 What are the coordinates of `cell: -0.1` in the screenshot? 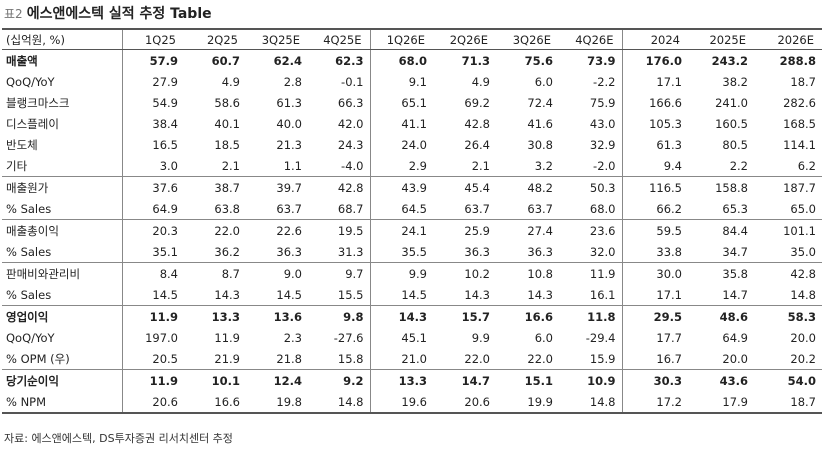 It's located at (339, 81).